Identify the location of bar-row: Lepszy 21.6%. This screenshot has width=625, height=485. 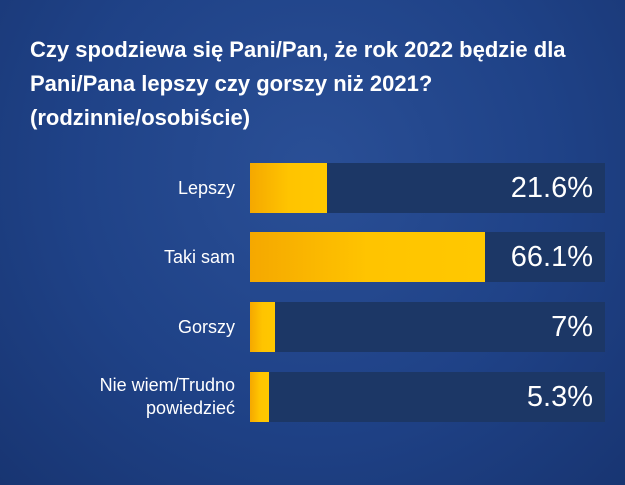
(312, 188).